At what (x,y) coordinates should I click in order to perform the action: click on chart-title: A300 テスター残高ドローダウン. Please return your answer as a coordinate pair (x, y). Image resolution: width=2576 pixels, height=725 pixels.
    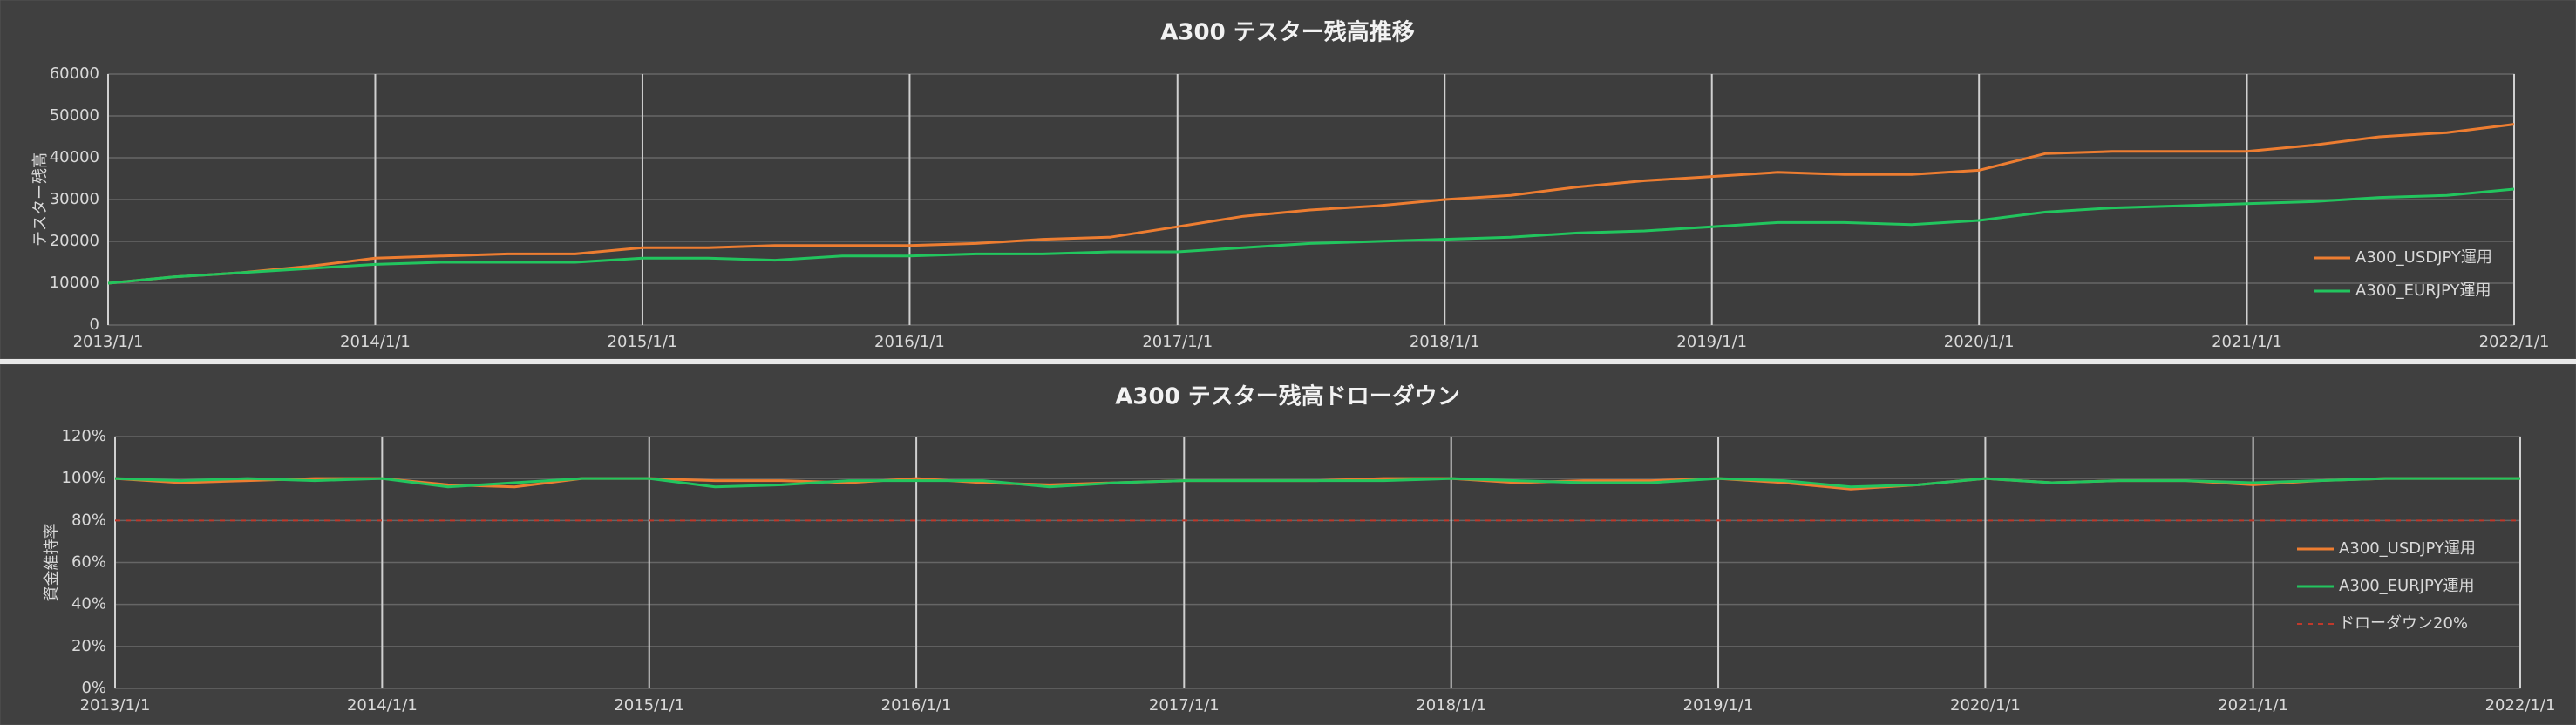
    Looking at the image, I should click on (1287, 396).